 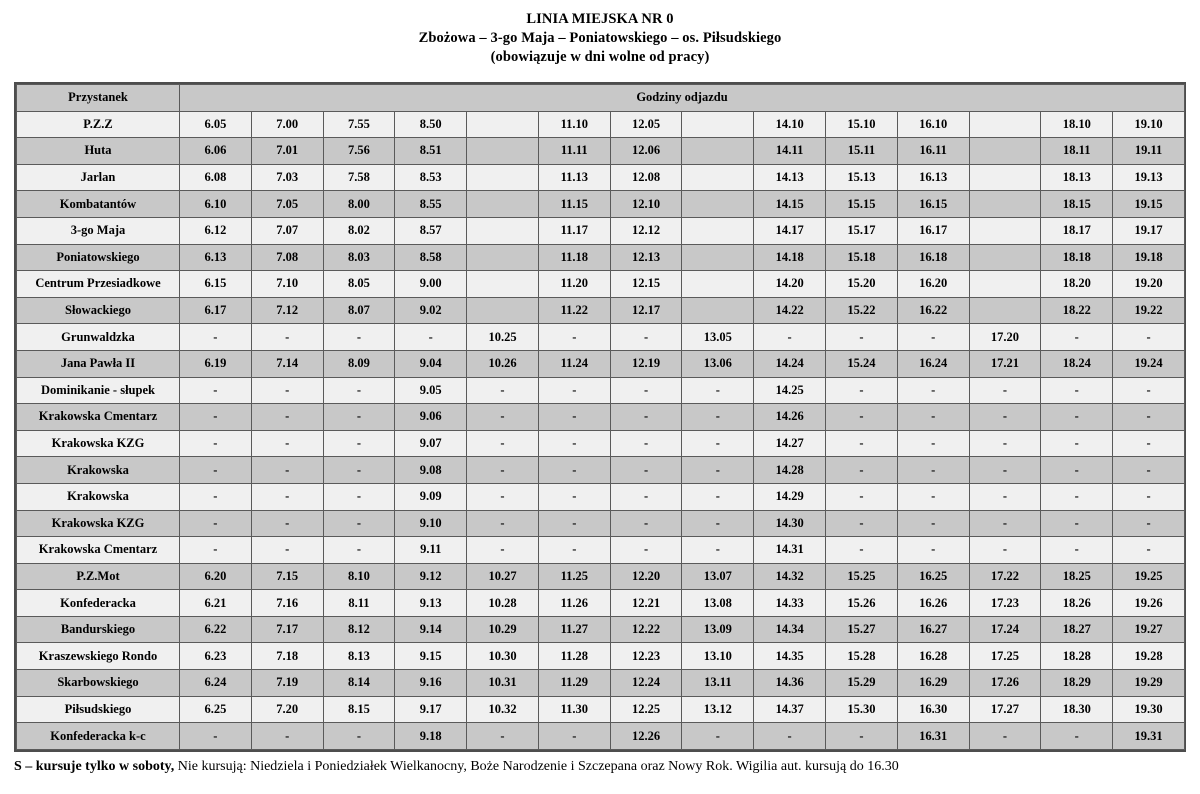 I want to click on departure-cell: 8.12, so click(x=359, y=629).